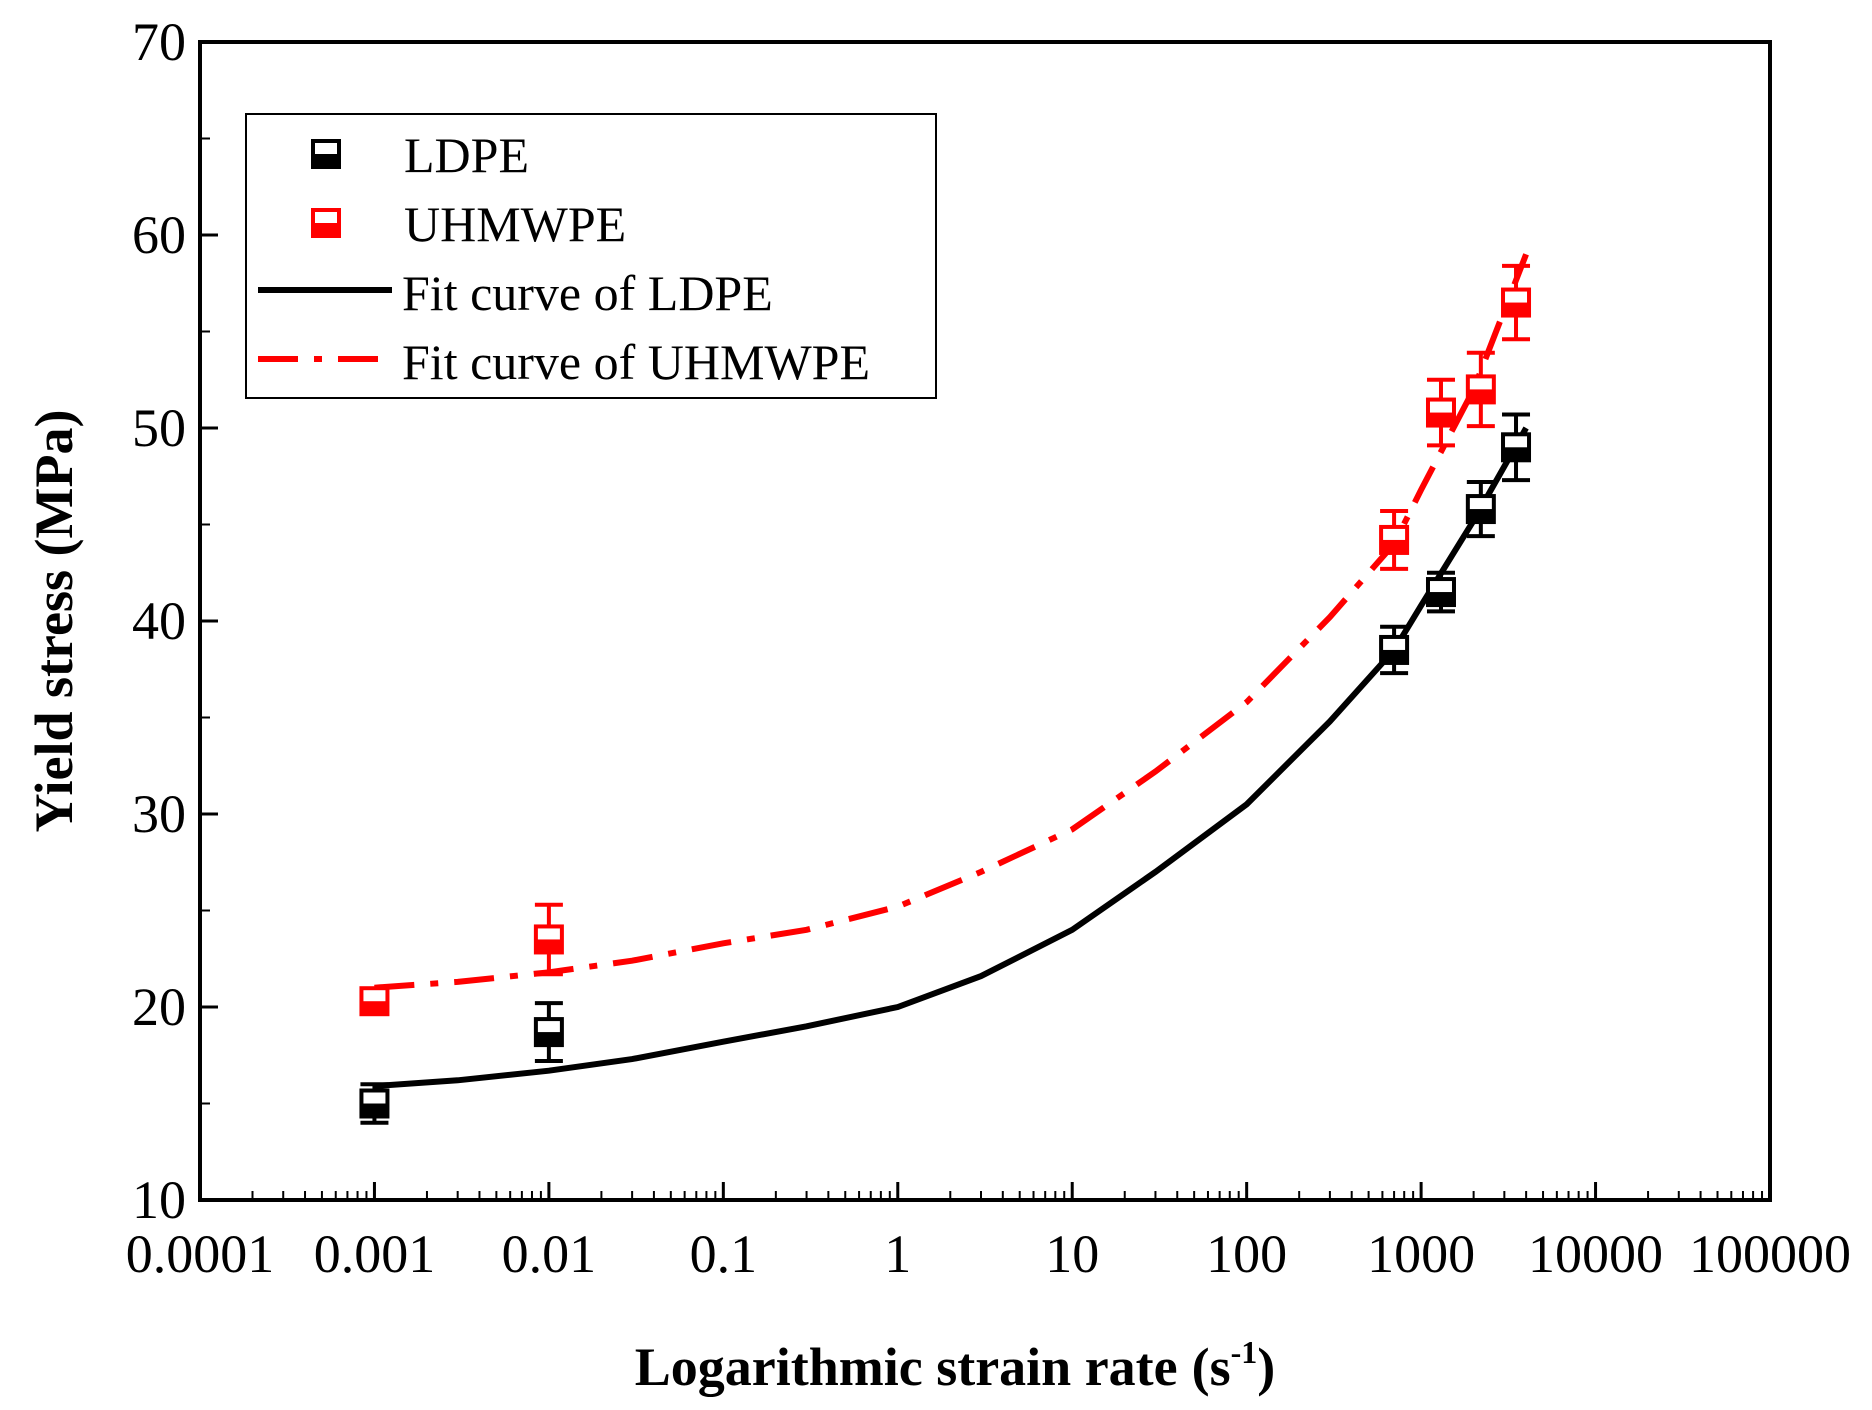 Image resolution: width=1872 pixels, height=1410 pixels. I want to click on y-tick-label: 50, so click(159, 428).